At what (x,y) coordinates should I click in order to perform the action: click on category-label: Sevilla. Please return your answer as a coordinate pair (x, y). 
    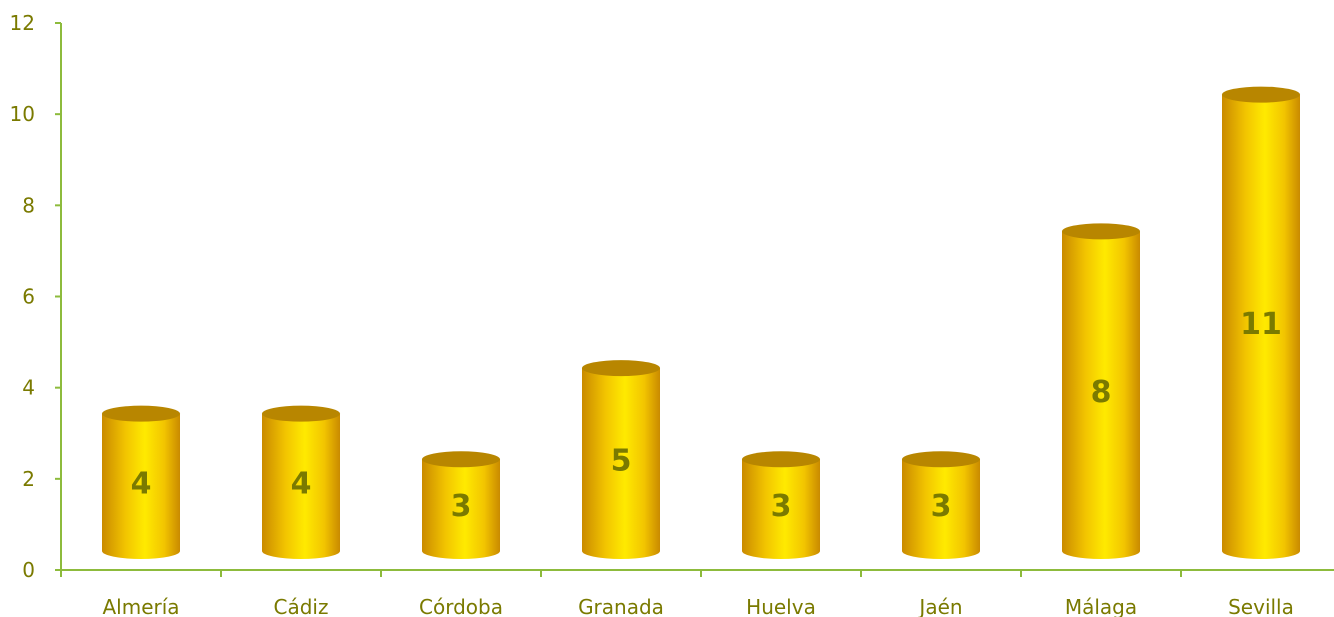
    Looking at the image, I should click on (1261, 606).